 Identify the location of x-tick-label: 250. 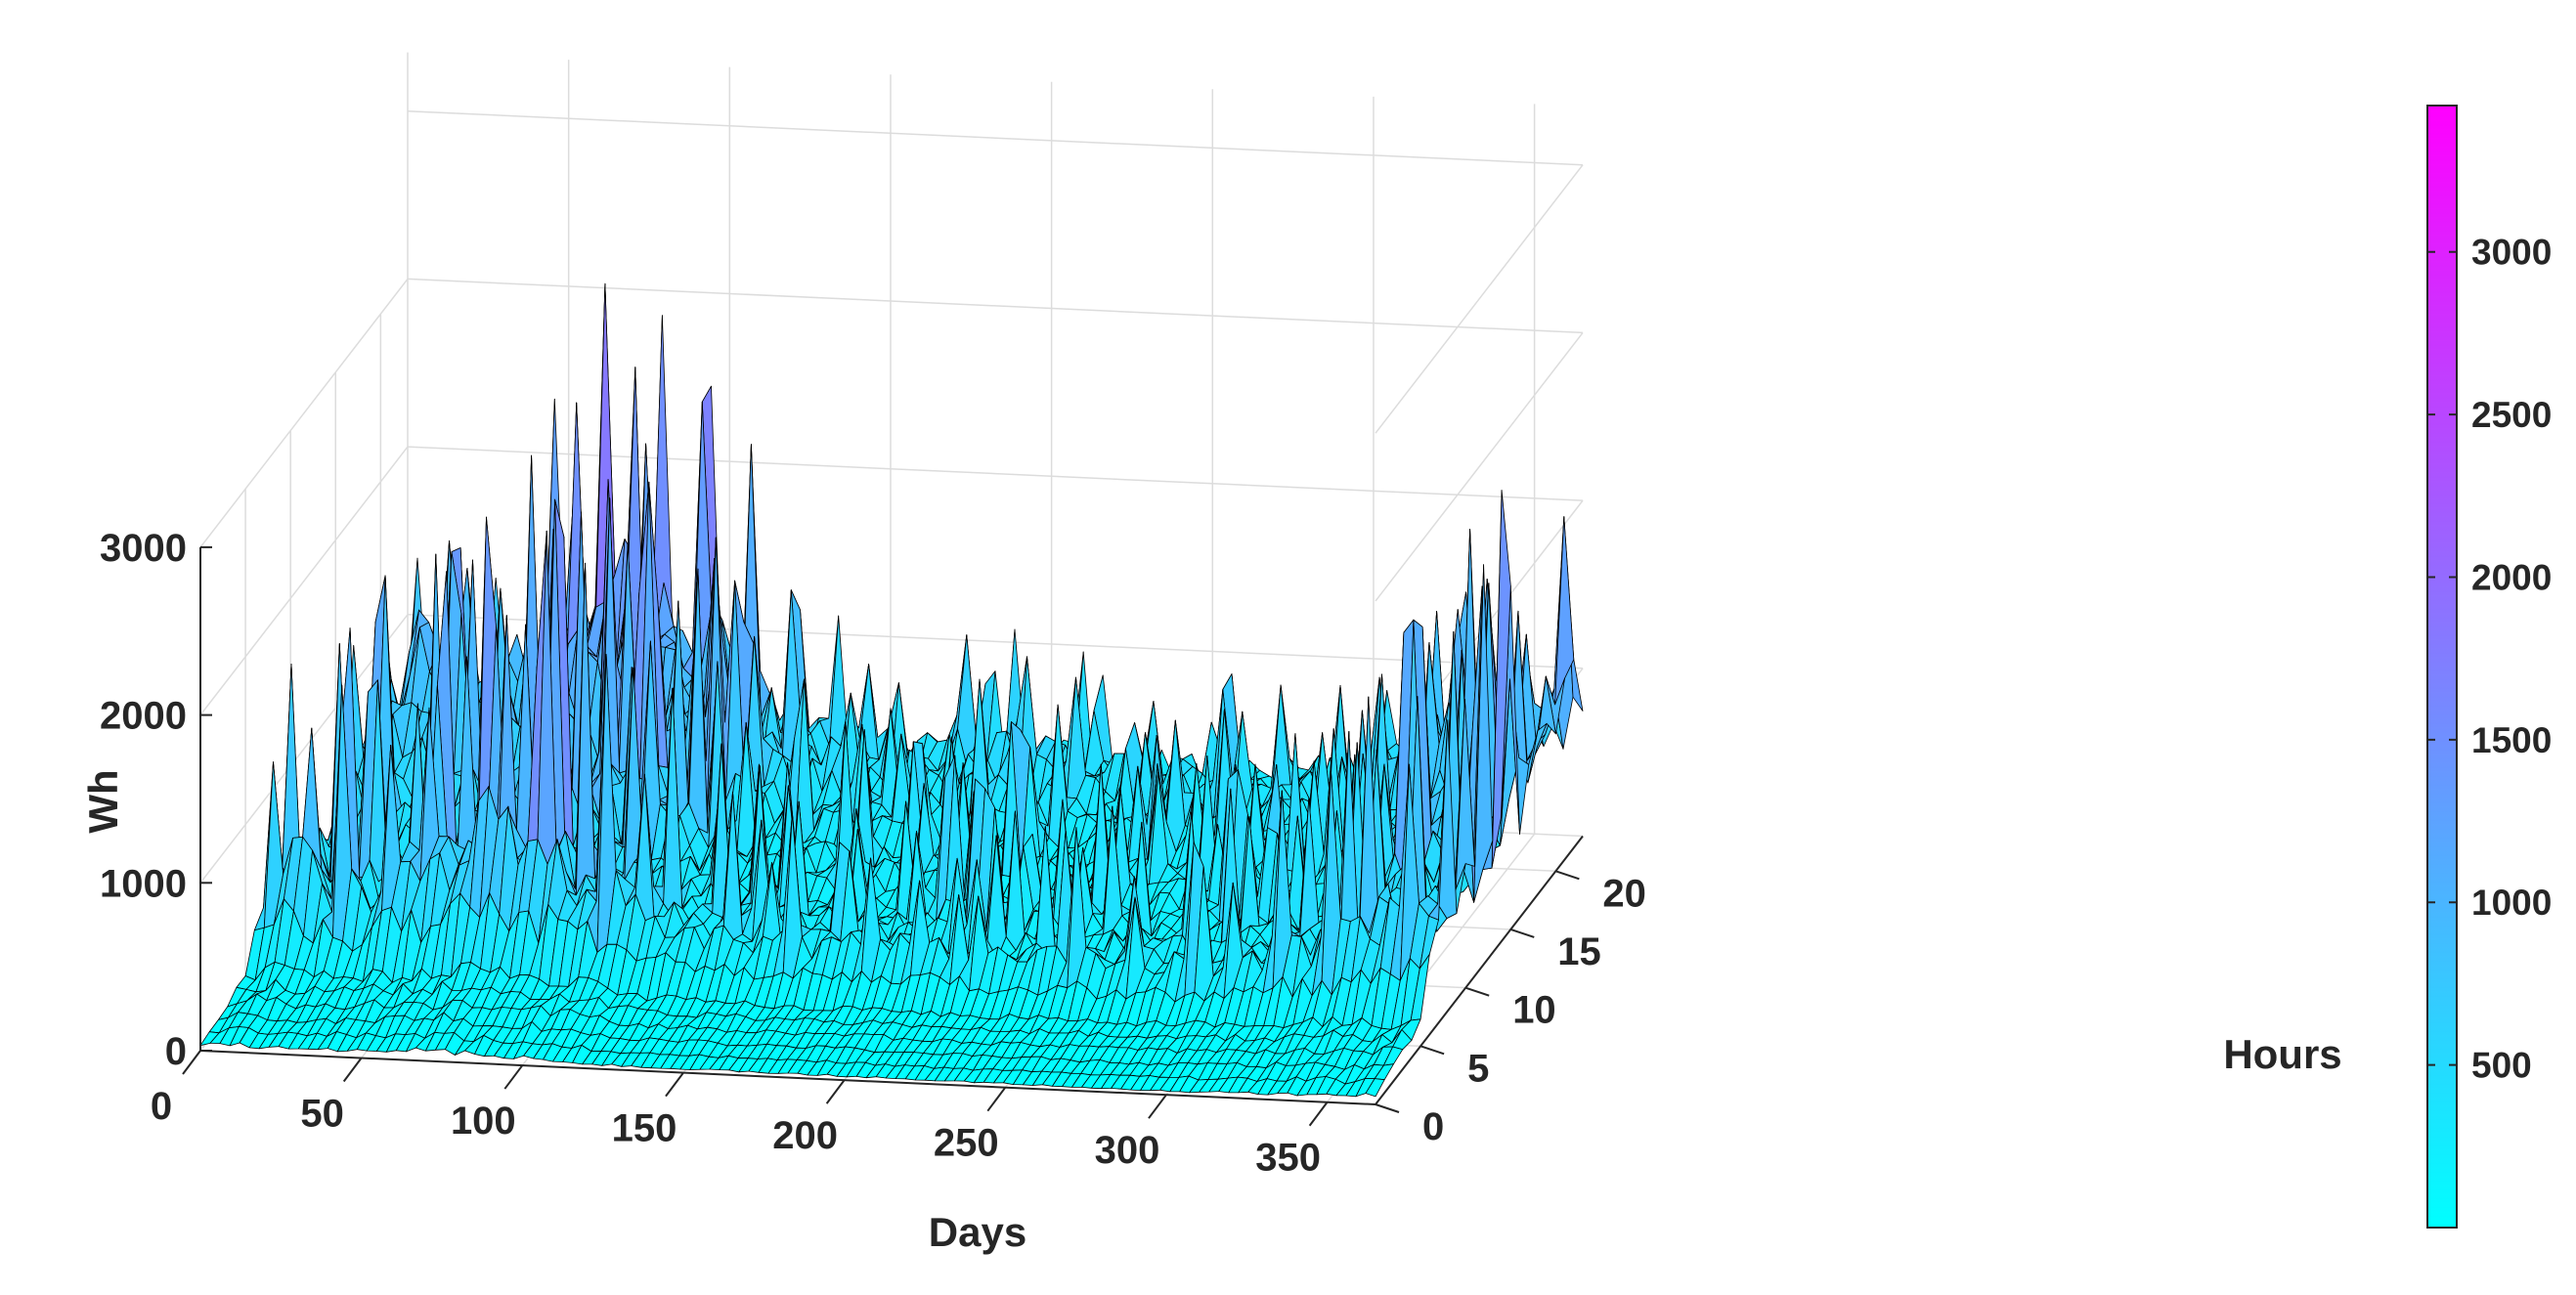
(966, 1143).